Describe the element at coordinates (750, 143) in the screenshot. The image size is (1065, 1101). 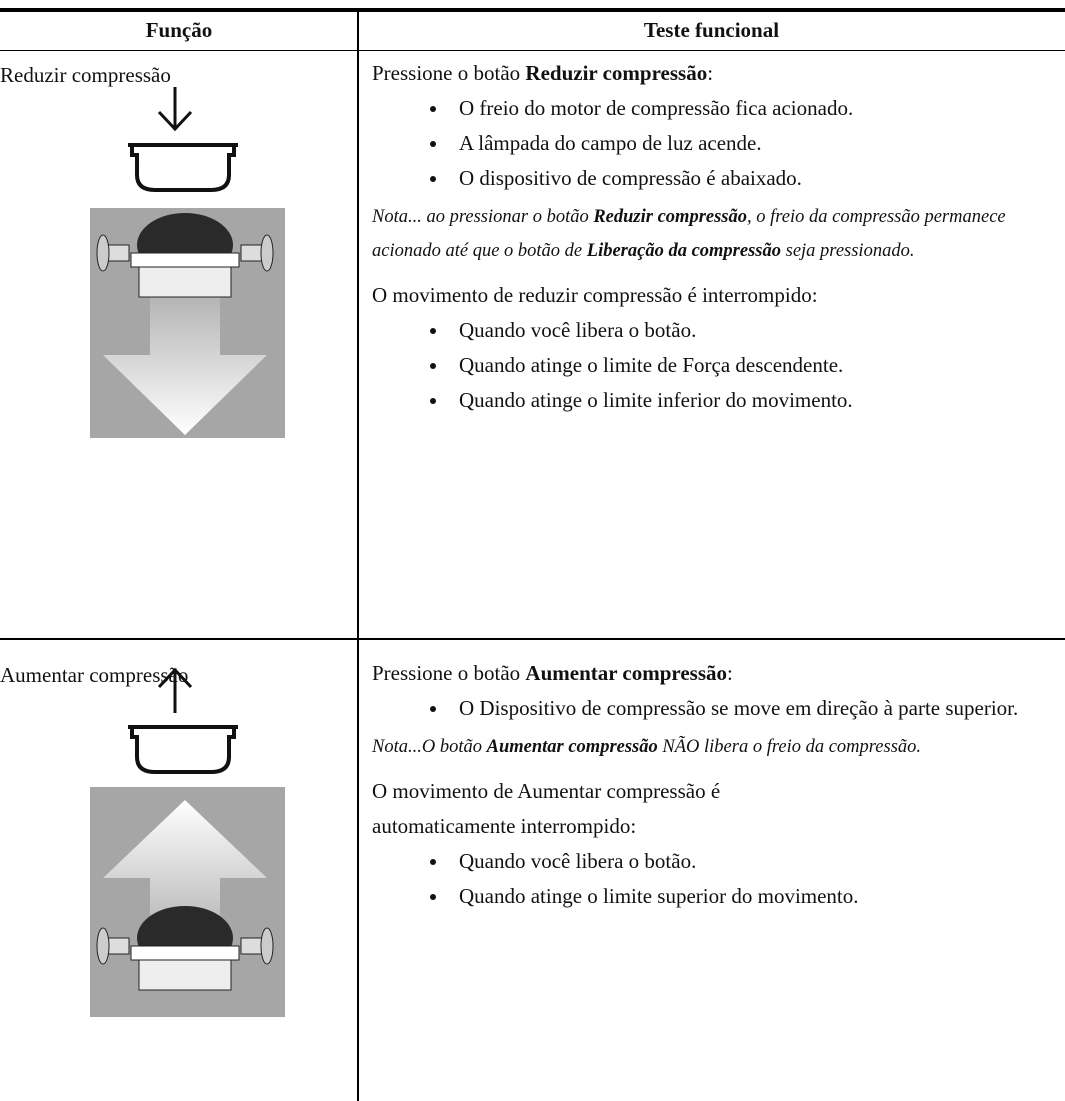
I see `bullet: A lâmpada do campo de luz acende.` at that location.